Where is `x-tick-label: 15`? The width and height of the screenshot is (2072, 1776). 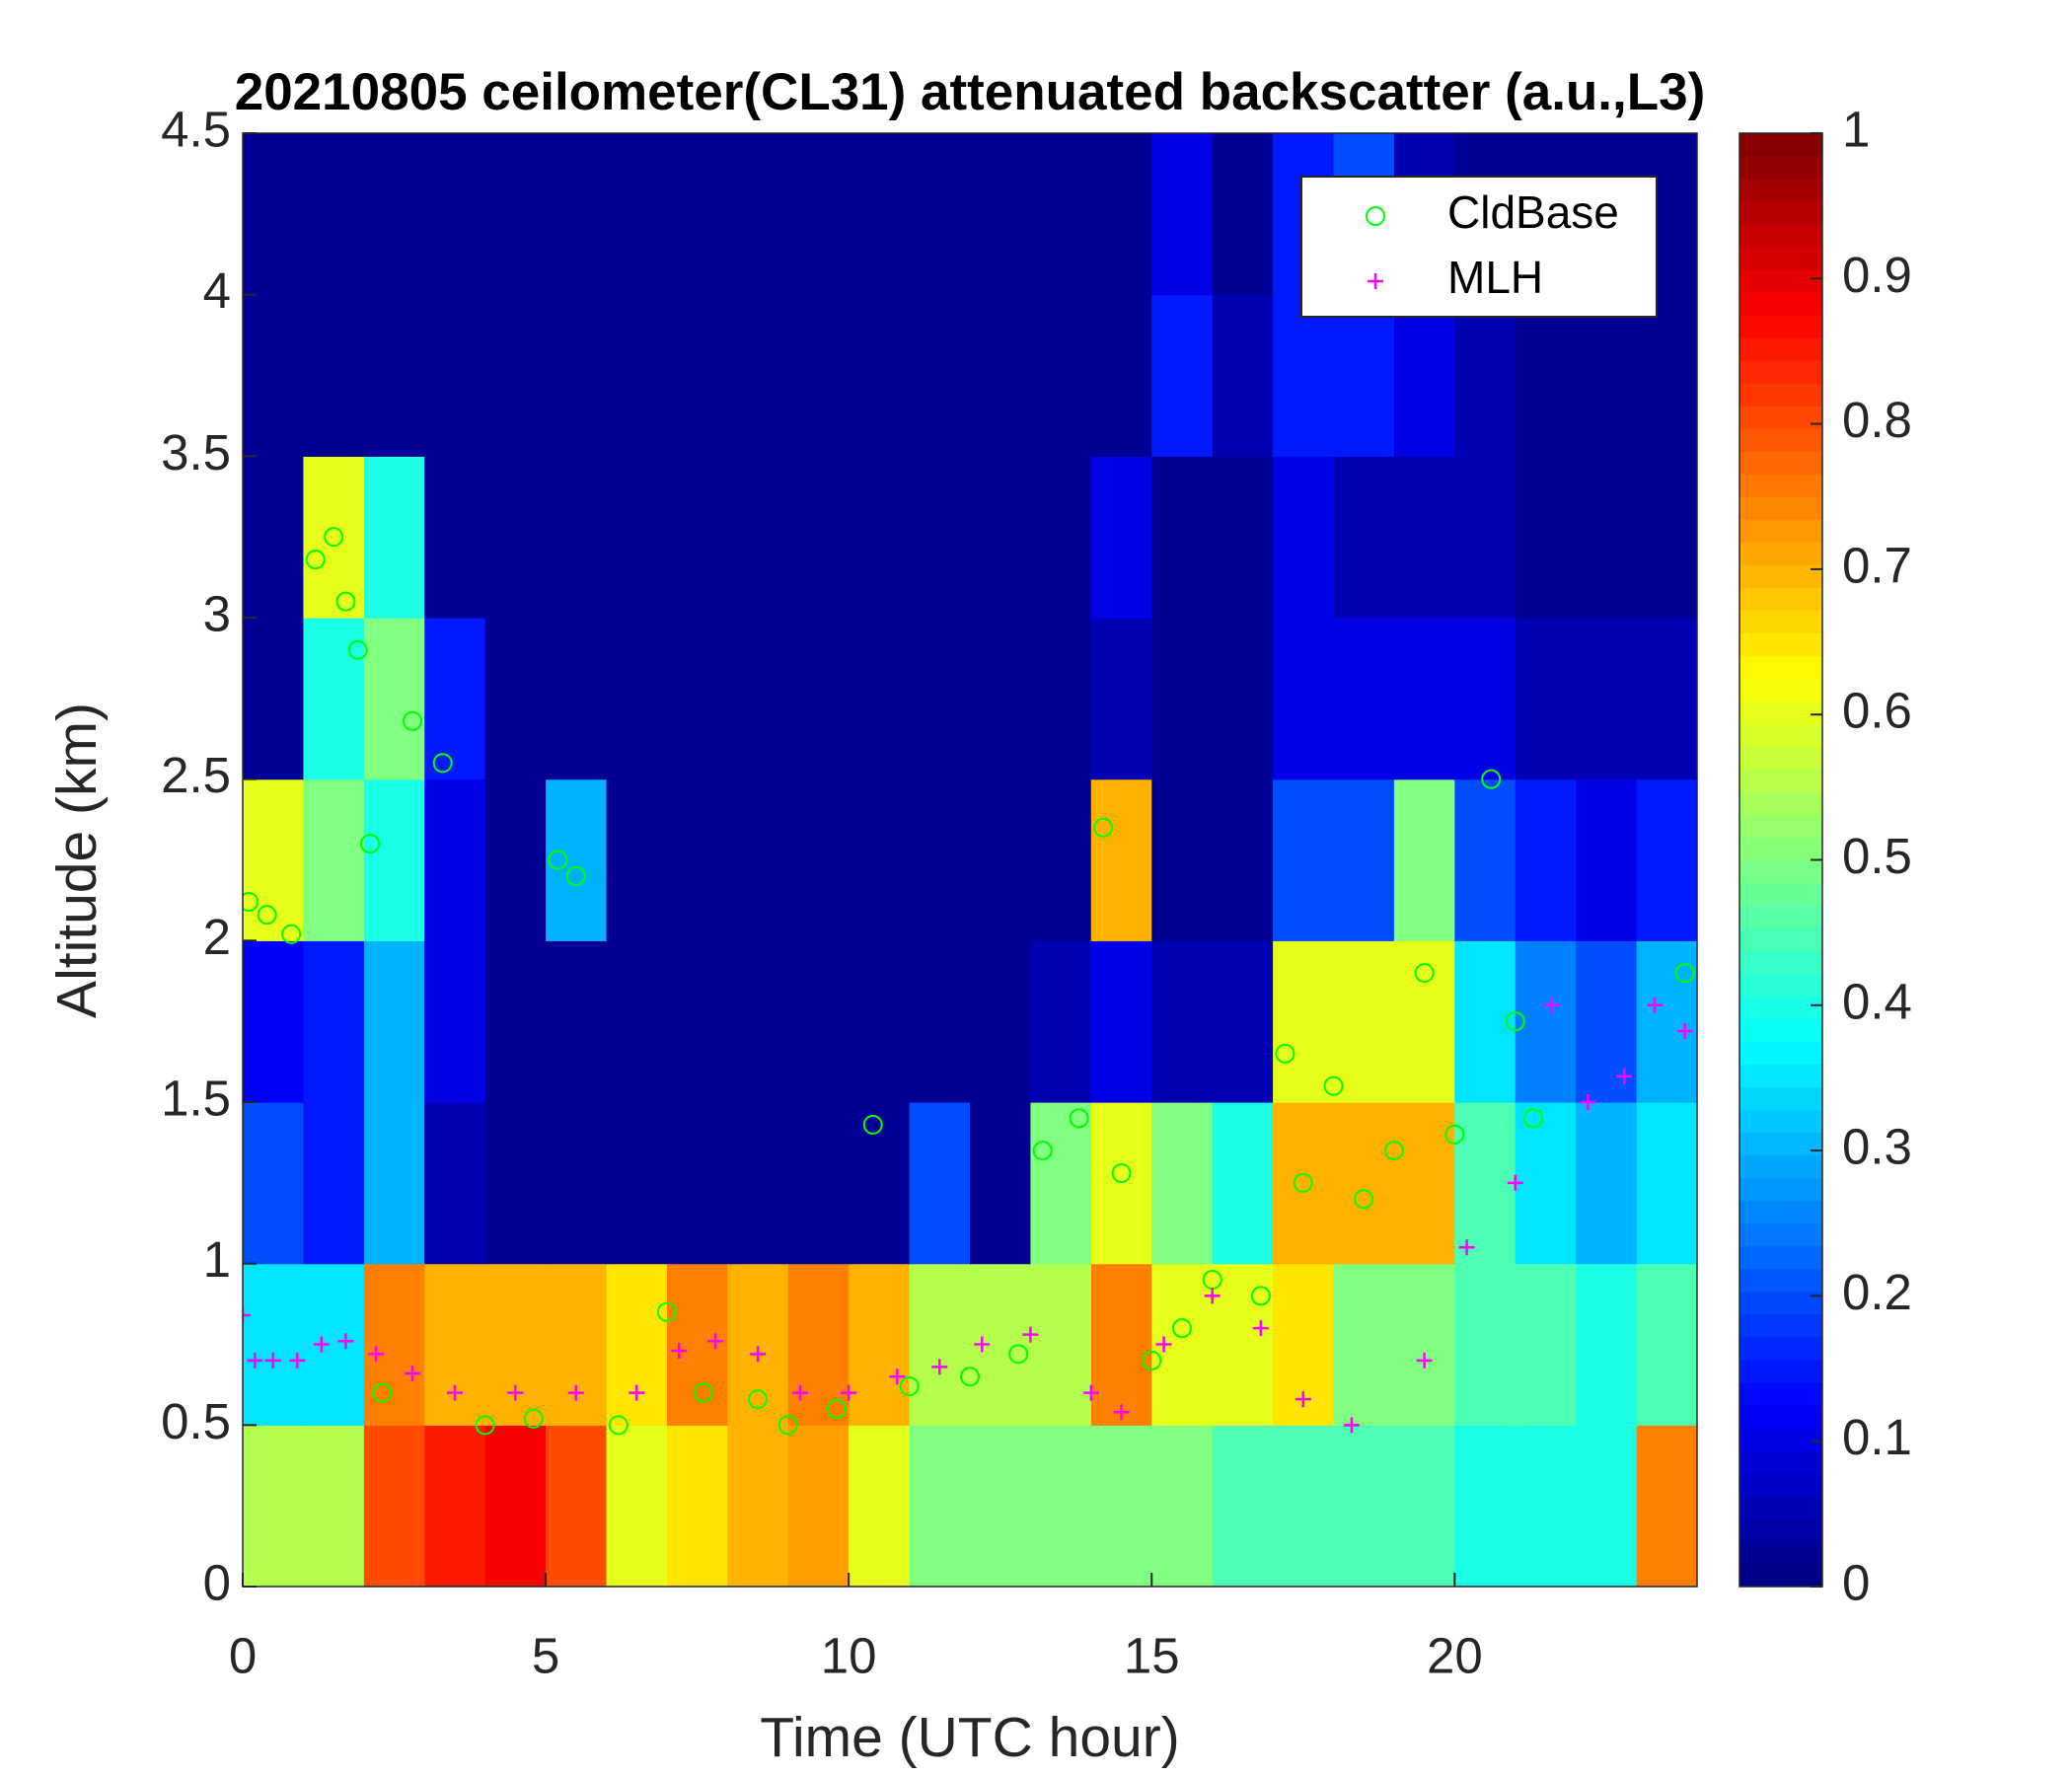
x-tick-label: 15 is located at coordinates (1152, 1655).